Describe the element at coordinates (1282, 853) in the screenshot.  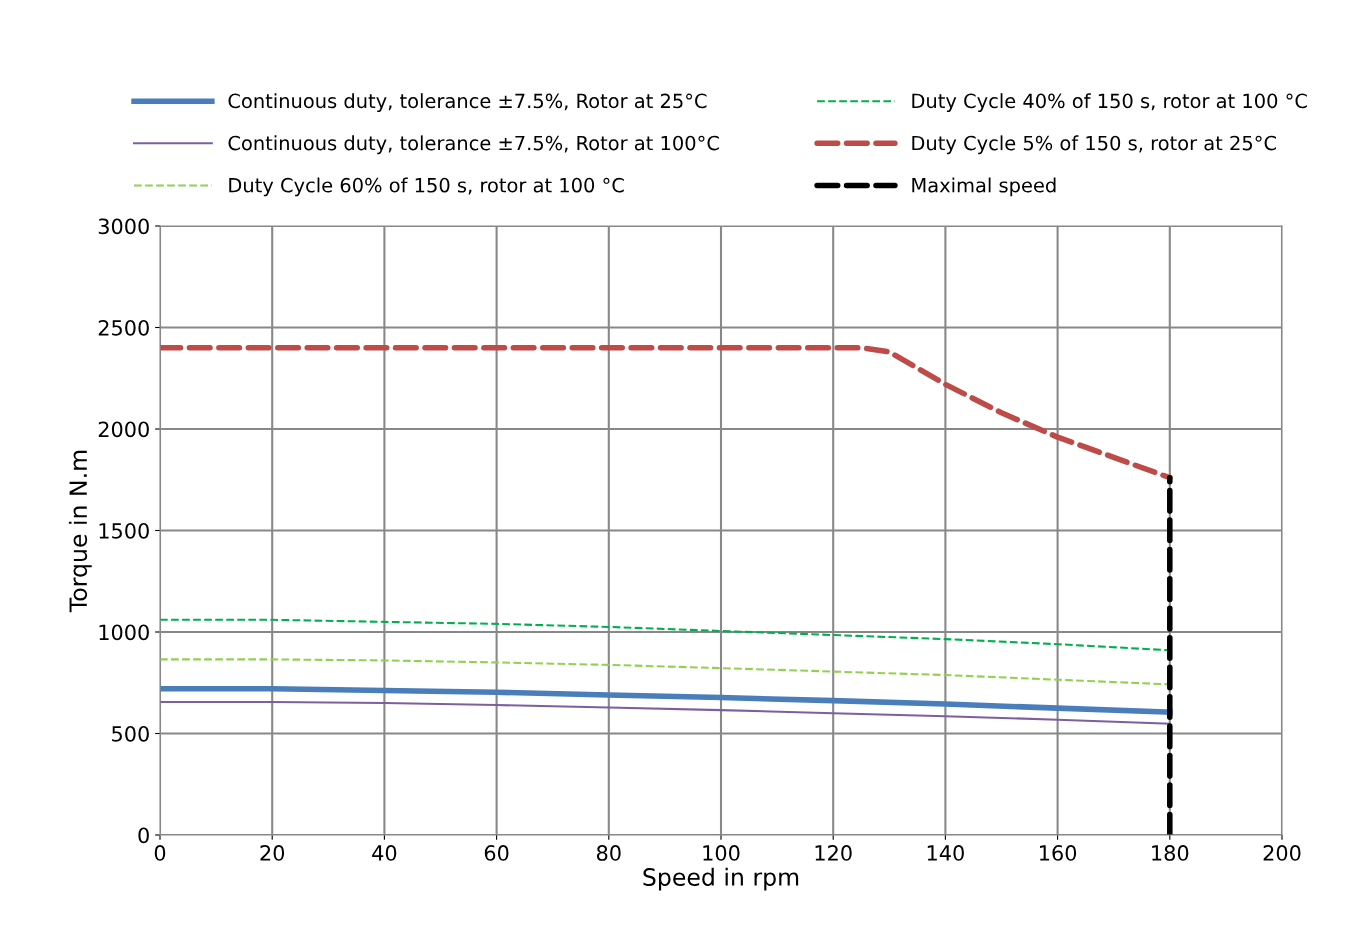
I see `x-tick-label: 200` at that location.